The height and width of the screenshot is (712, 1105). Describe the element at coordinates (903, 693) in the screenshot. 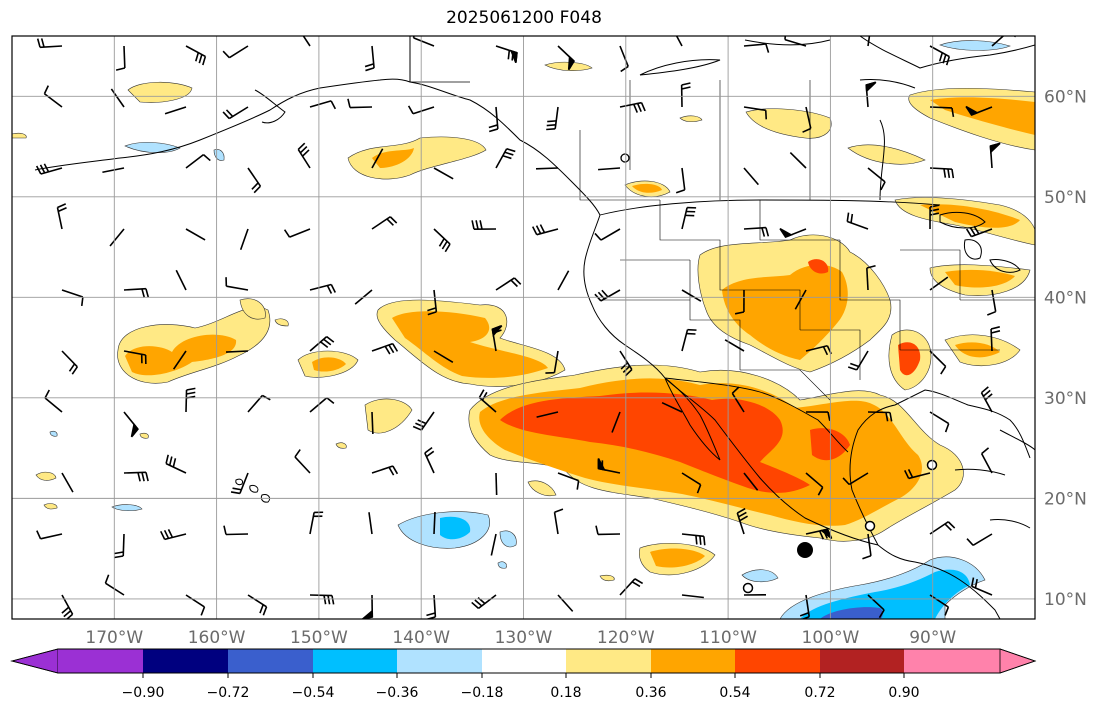

I see `colorbar-tick-label: 0.90` at that location.